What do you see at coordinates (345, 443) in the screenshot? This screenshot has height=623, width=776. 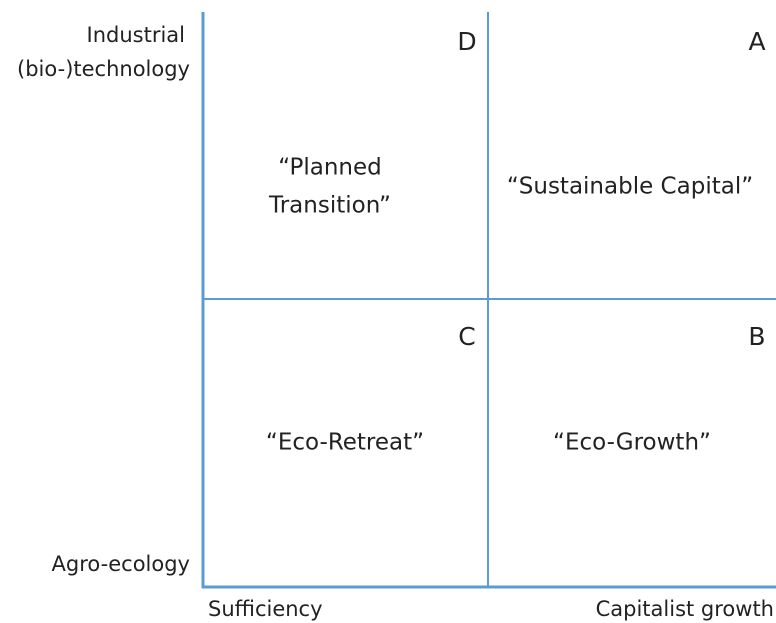 I see `quadrant-label: “Eco-Retreat”` at bounding box center [345, 443].